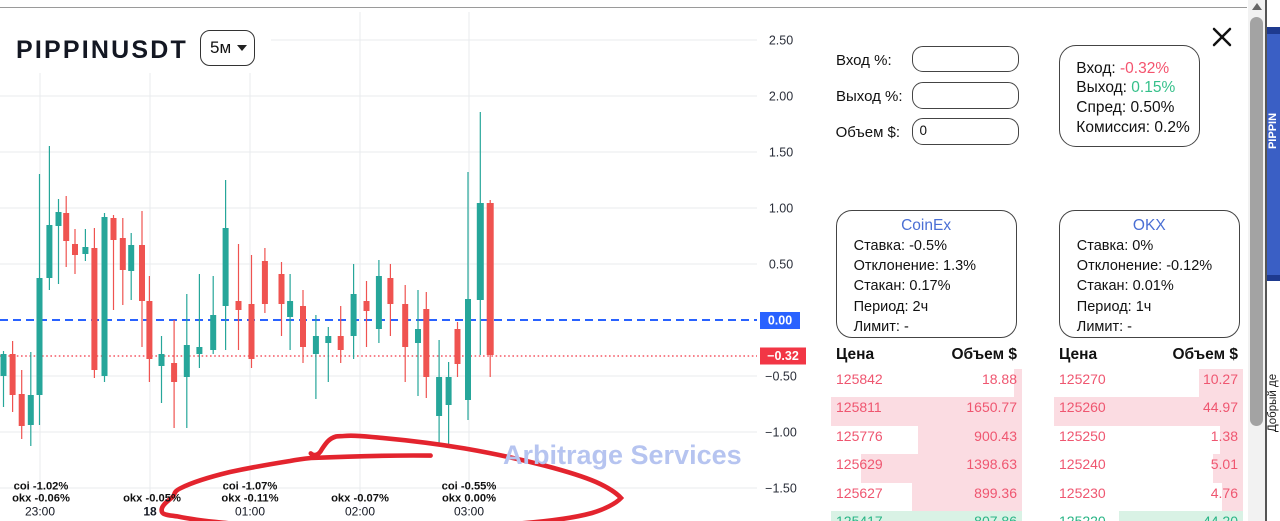 Image resolution: width=1280 pixels, height=521 pixels. What do you see at coordinates (781, 489) in the screenshot?
I see `svg-text: −1.50` at bounding box center [781, 489].